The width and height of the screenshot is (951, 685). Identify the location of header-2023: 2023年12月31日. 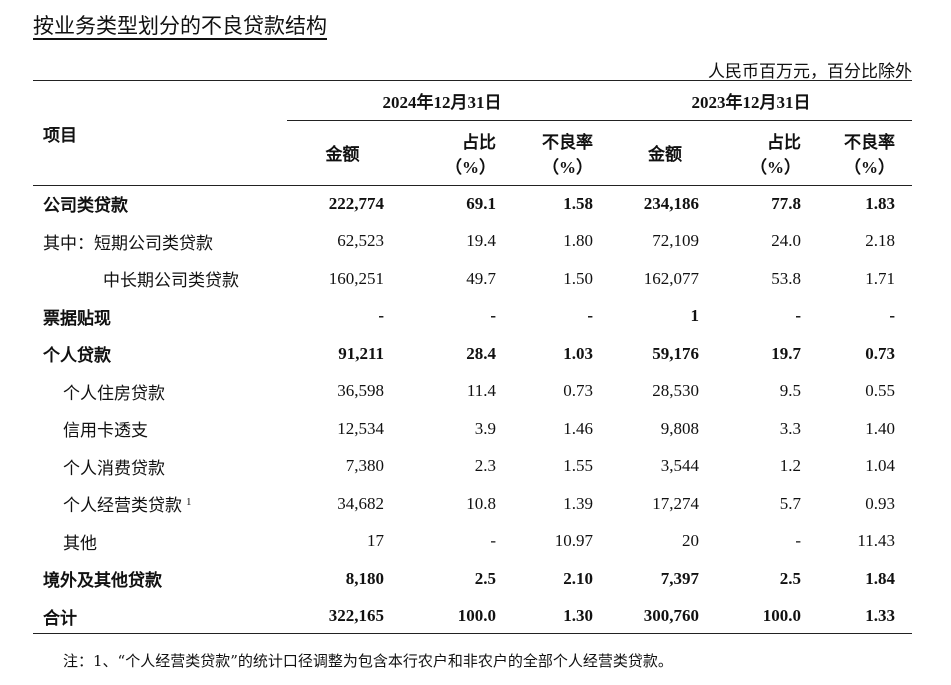
(751, 102).